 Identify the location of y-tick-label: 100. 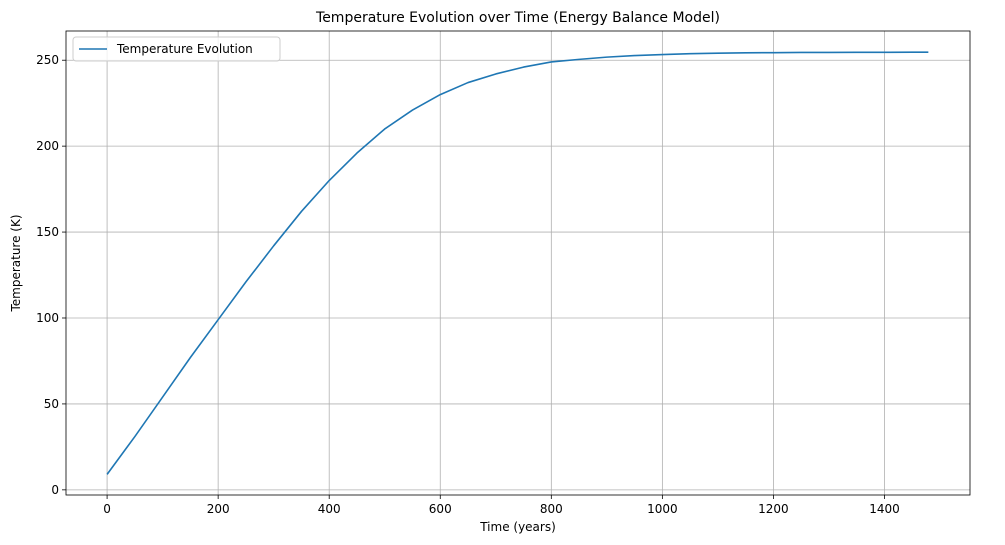
(47, 318).